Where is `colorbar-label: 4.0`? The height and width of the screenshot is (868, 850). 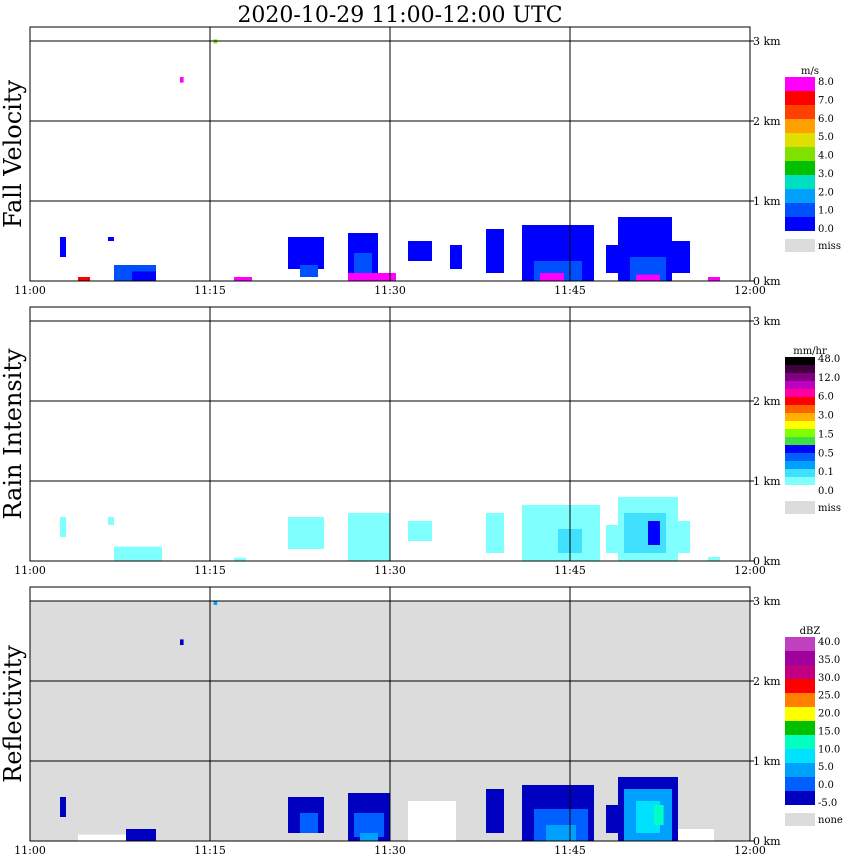
colorbar-label: 4.0 is located at coordinates (826, 156).